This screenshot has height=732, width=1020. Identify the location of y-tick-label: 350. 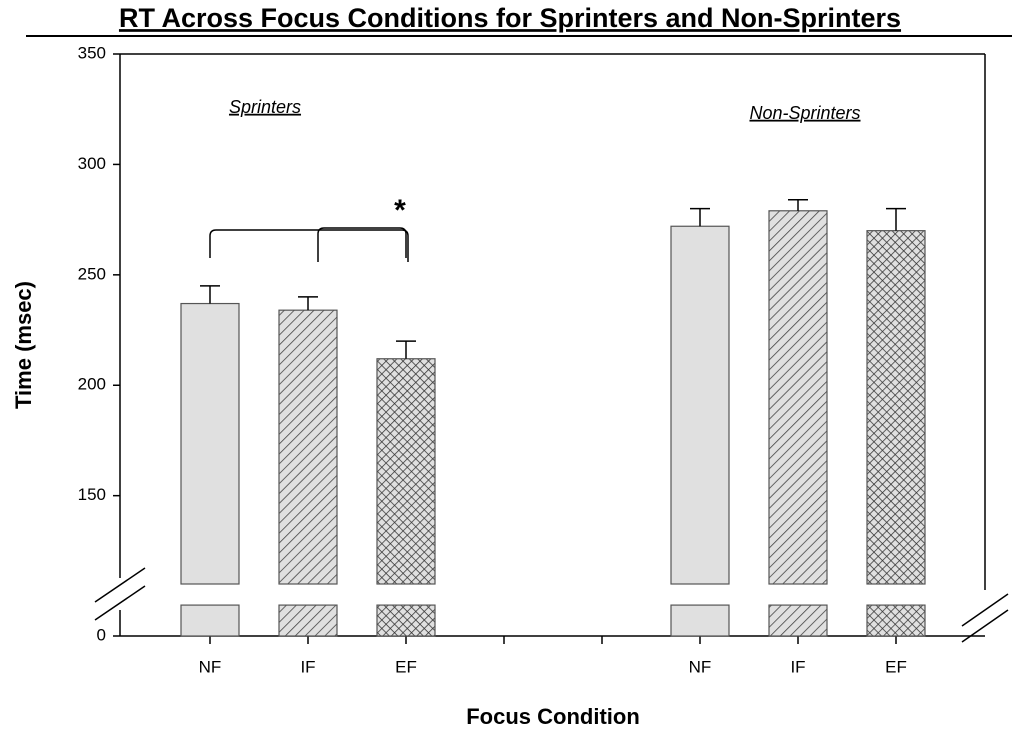
(92, 52).